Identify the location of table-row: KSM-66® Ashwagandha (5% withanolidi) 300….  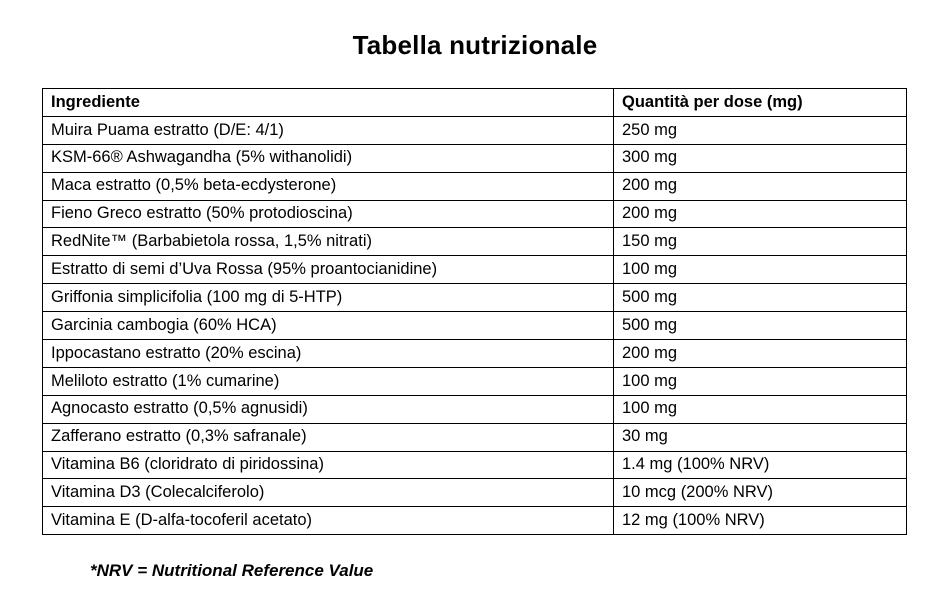
(474, 158).